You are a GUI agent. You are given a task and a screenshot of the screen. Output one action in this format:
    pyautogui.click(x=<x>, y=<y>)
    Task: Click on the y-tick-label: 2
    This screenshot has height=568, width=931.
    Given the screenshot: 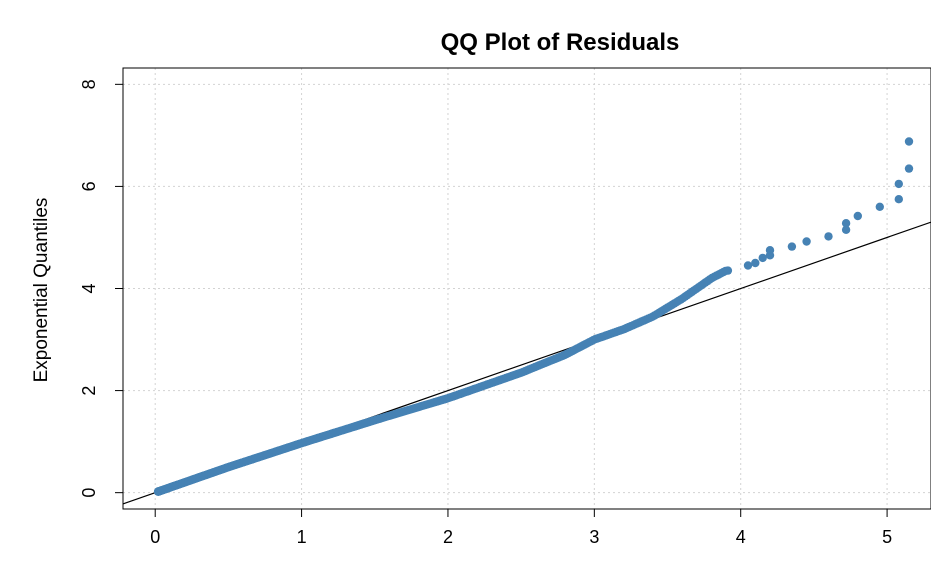 What is the action you would take?
    pyautogui.click(x=89, y=391)
    